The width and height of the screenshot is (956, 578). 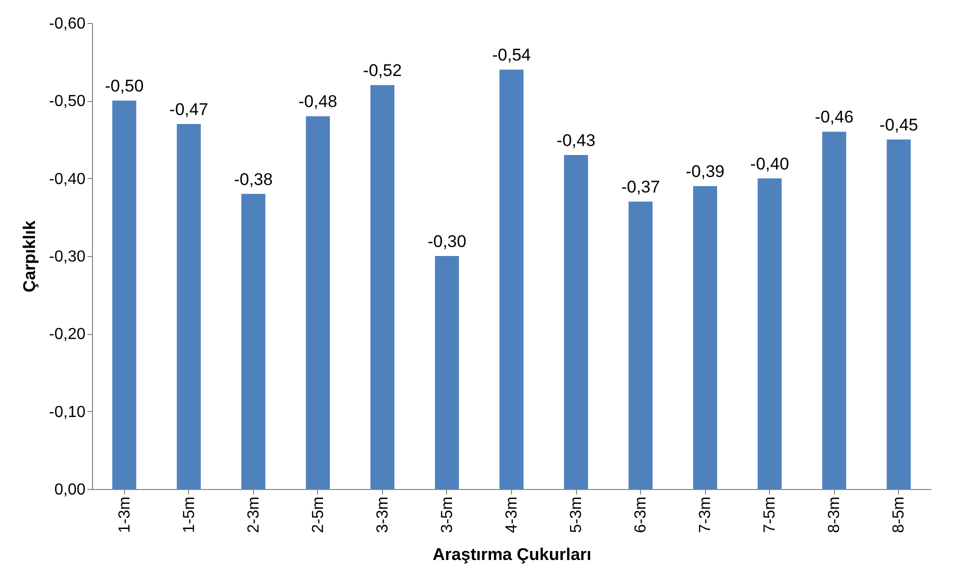 What do you see at coordinates (576, 140) in the screenshot?
I see `data-label: -0,43` at bounding box center [576, 140].